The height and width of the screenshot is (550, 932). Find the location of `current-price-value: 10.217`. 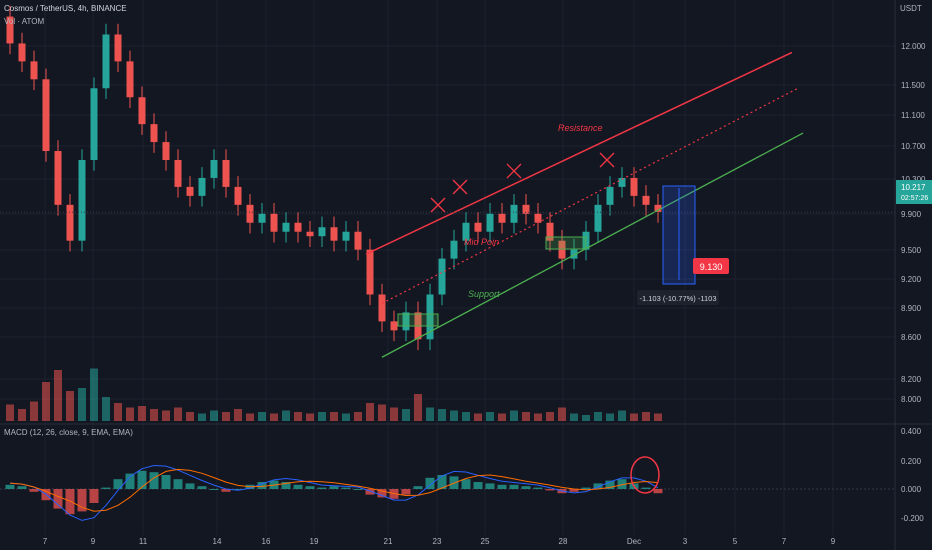

current-price-value: 10.217 is located at coordinates (913, 187).